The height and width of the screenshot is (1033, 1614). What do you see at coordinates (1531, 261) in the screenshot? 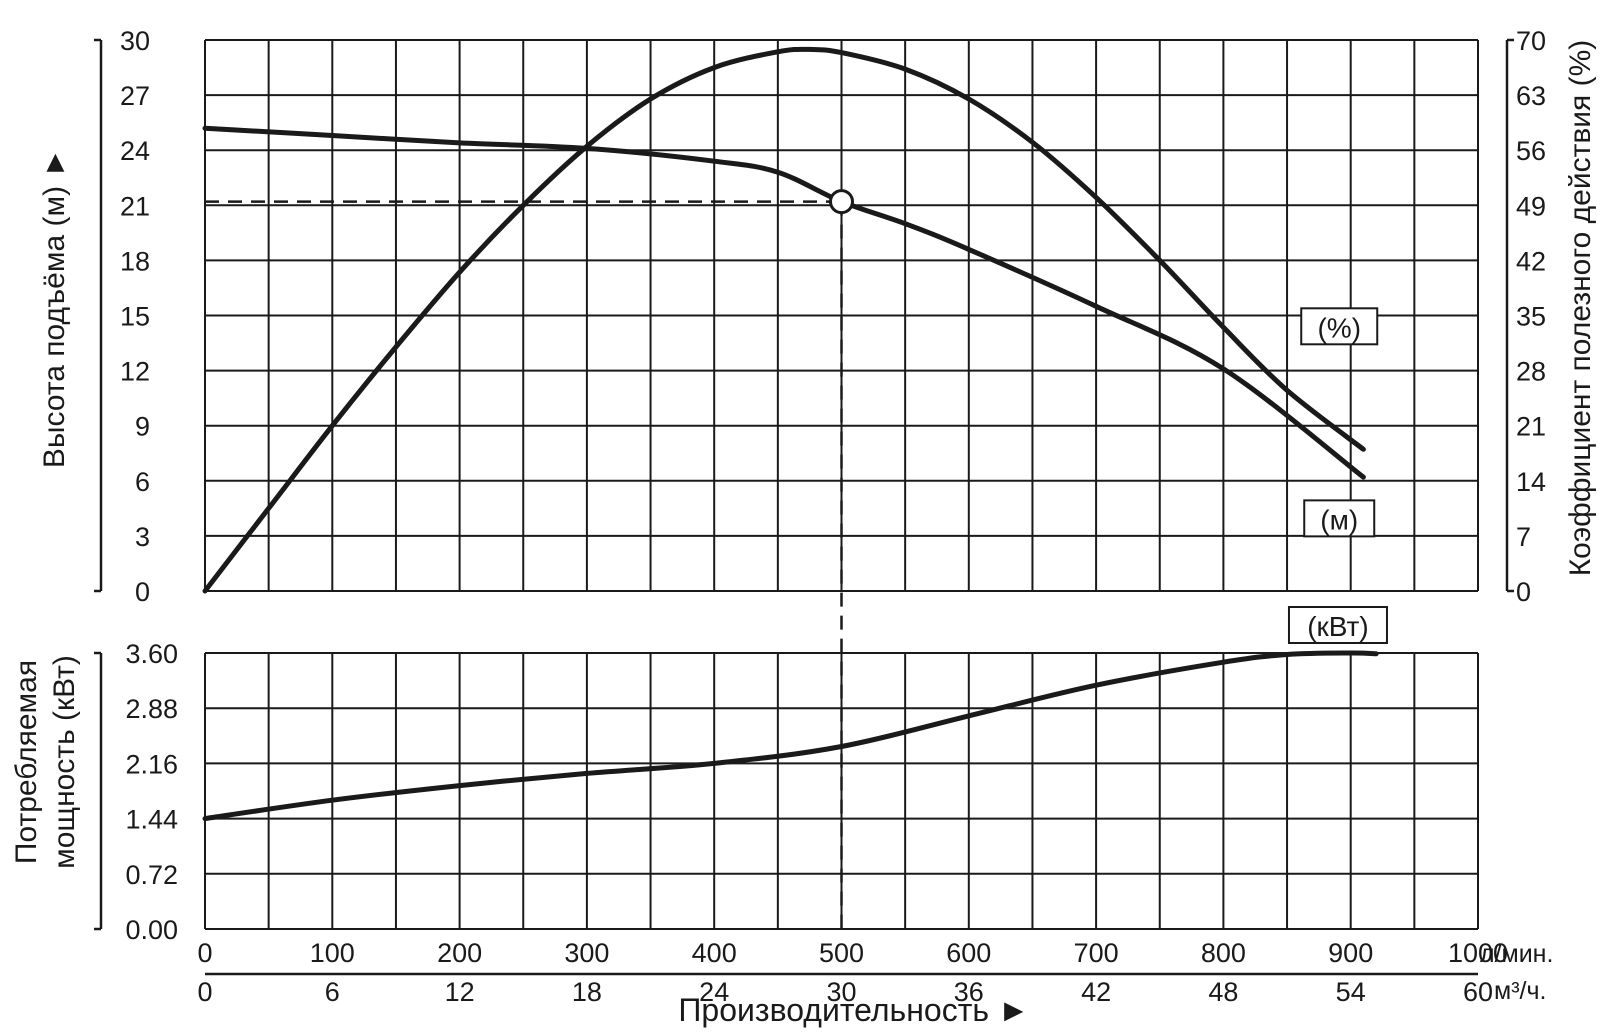
I see `efficiency-tick-label: 42` at bounding box center [1531, 261].